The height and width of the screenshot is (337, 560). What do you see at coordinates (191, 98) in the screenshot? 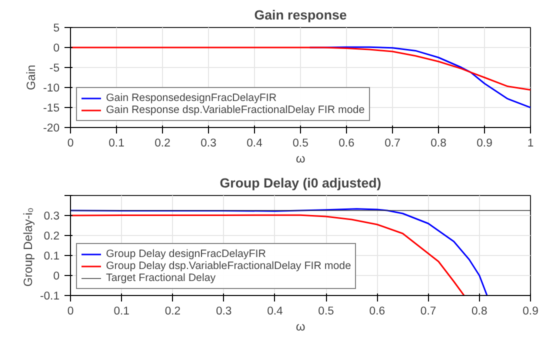
I see `legend-label: Gain ResponsedesignFracDelayFIR` at bounding box center [191, 98].